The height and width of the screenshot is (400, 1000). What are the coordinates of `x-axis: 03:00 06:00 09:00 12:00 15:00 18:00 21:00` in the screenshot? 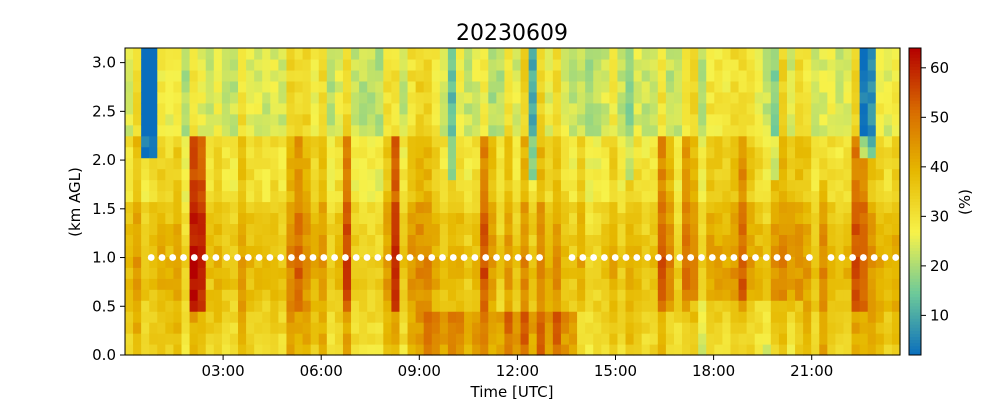 It's located at (517, 367).